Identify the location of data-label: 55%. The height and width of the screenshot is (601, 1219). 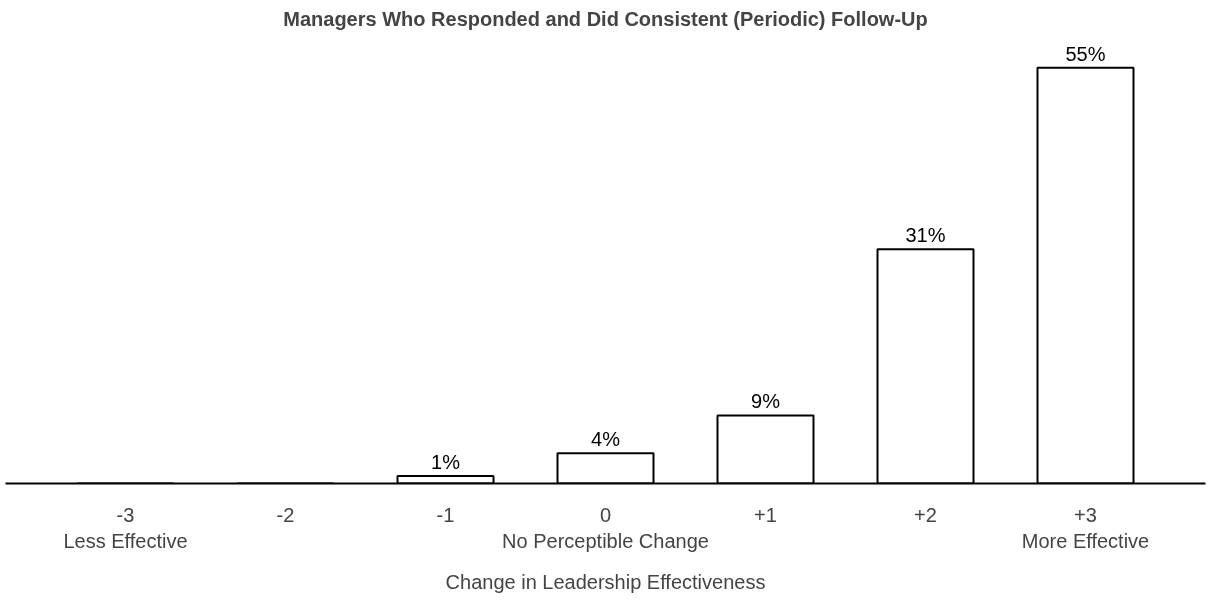
(1085, 53).